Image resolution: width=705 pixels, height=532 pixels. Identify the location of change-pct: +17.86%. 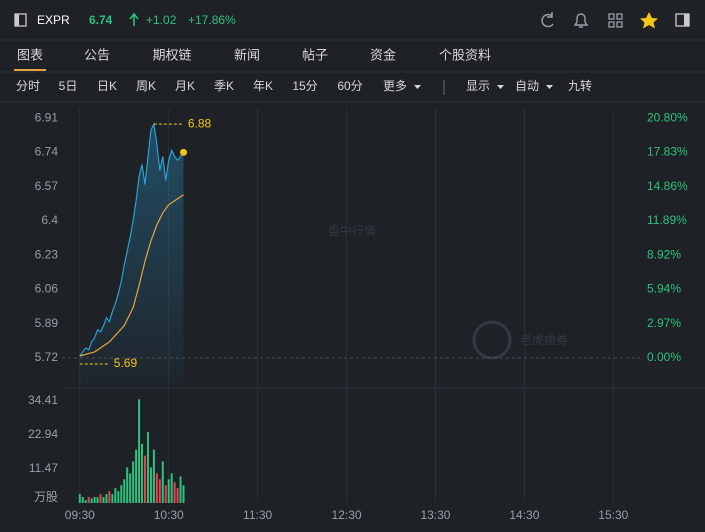
(212, 20).